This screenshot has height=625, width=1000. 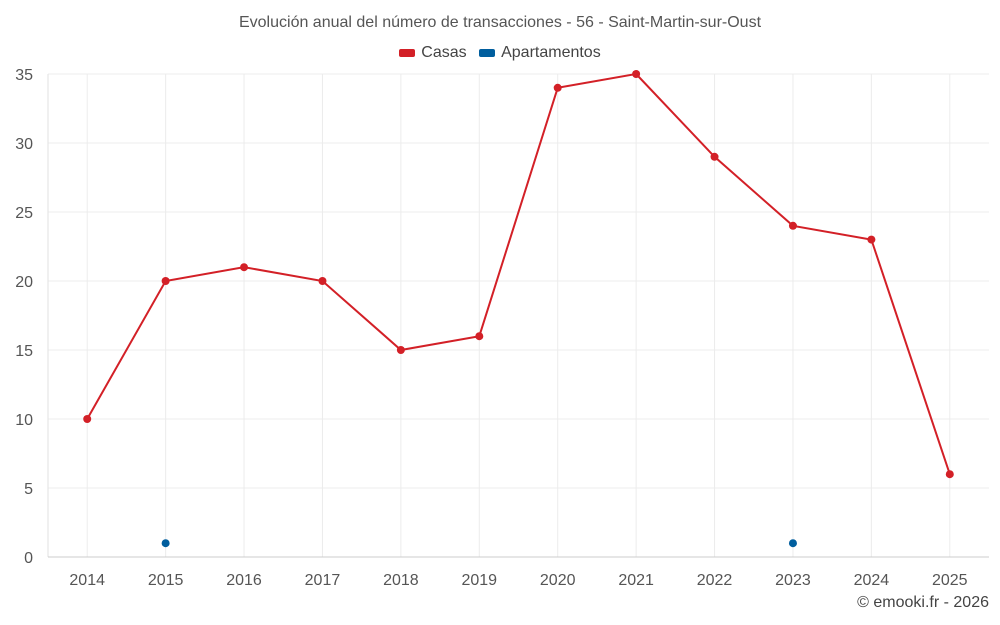 What do you see at coordinates (165, 543) in the screenshot?
I see `data-point-apartamentos-2015` at bounding box center [165, 543].